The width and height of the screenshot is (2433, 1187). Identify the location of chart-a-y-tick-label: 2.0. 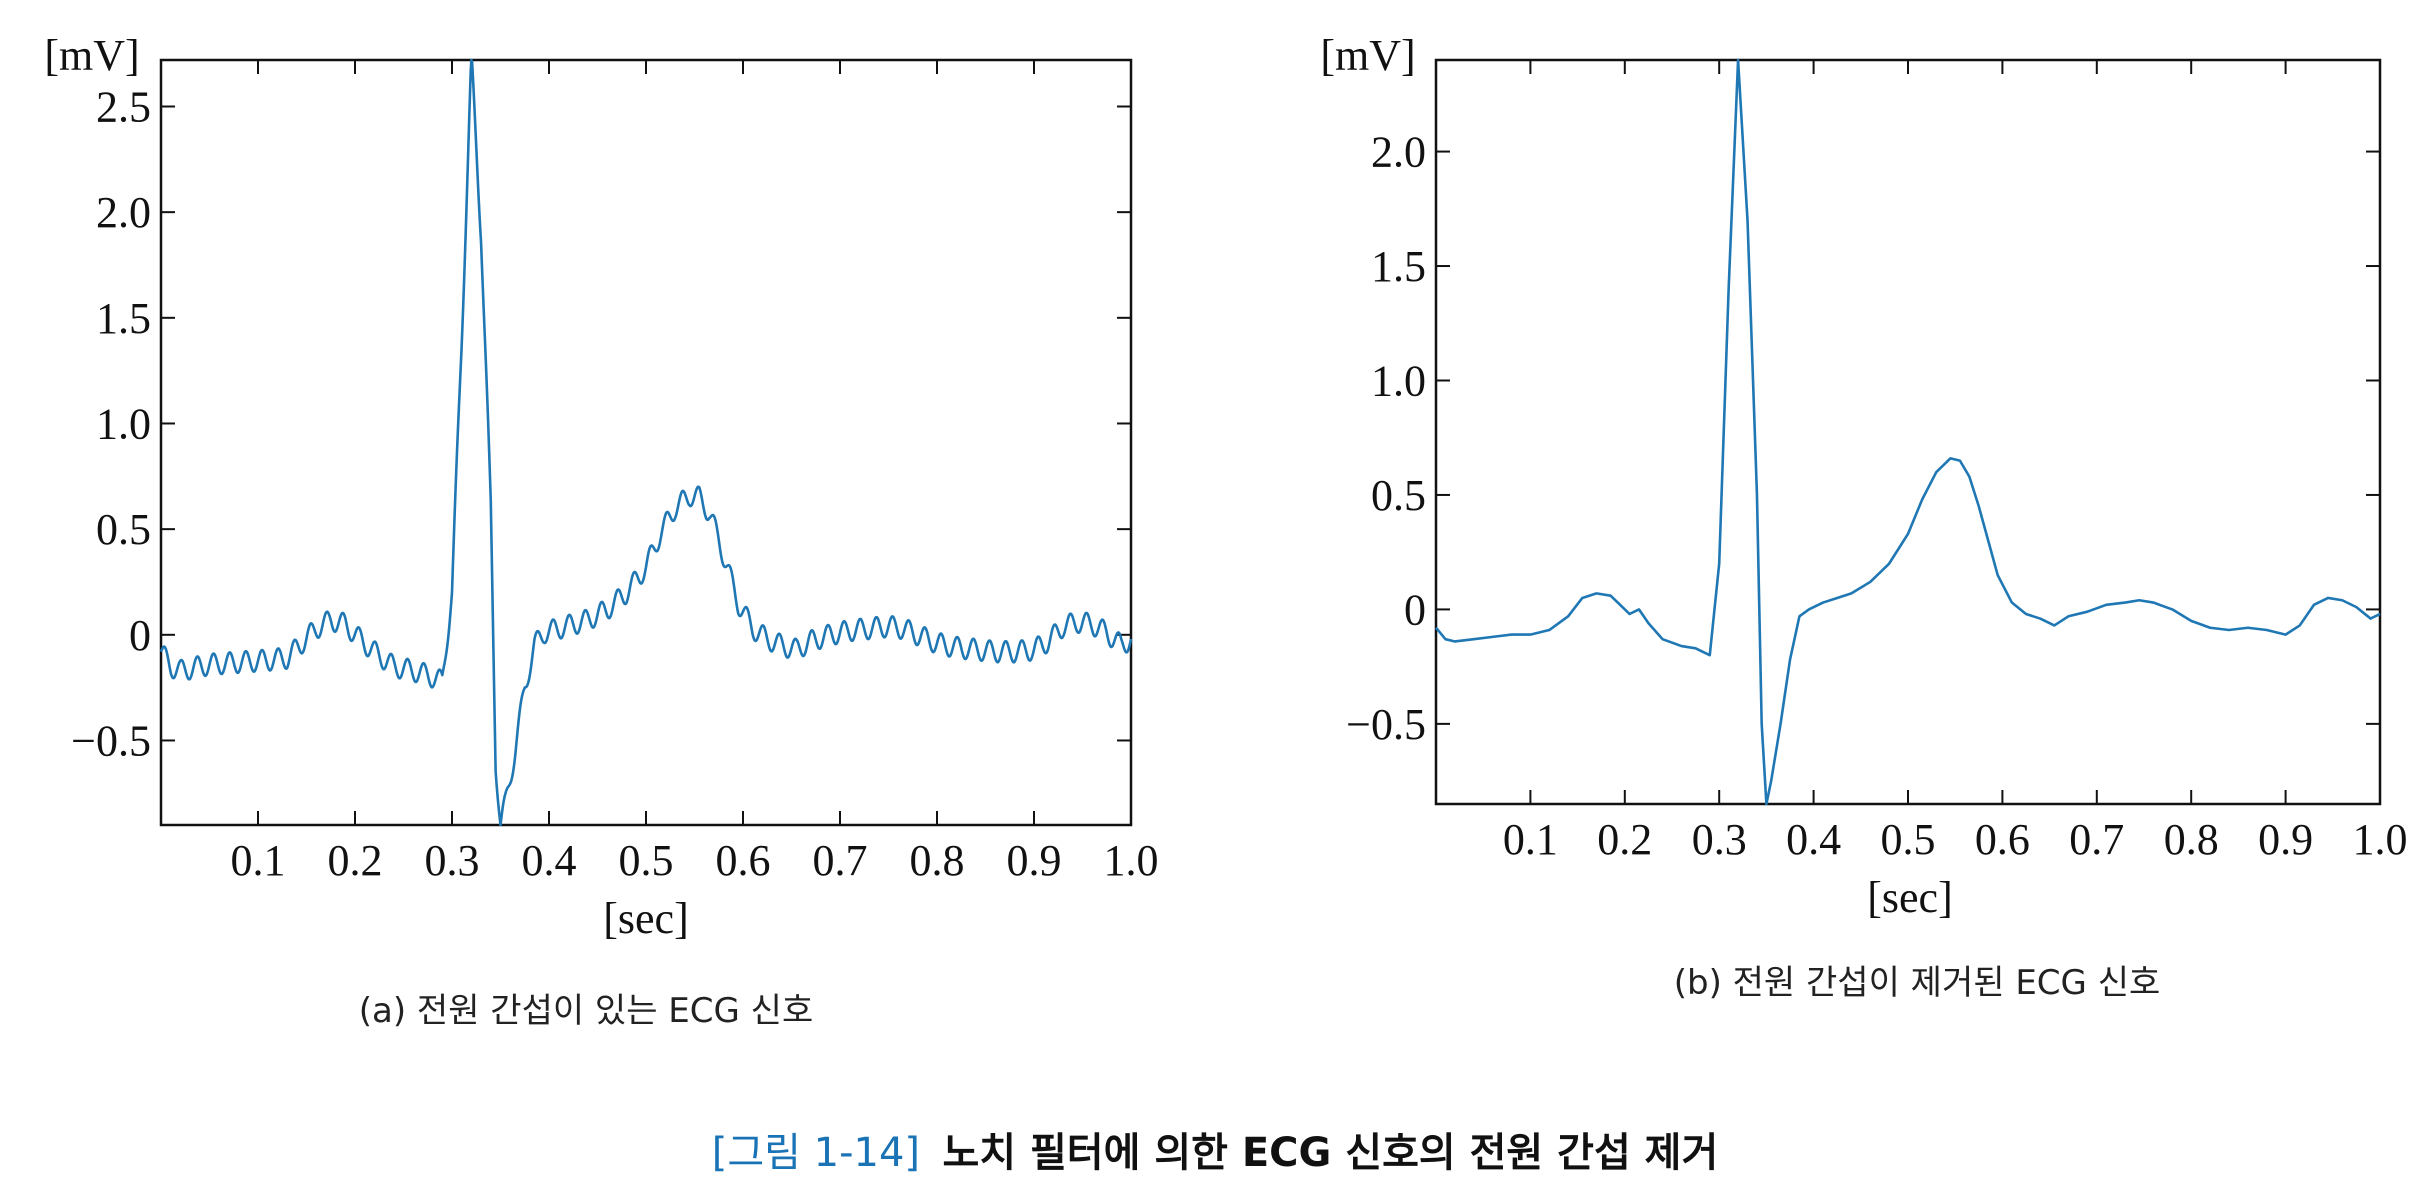
(123, 212).